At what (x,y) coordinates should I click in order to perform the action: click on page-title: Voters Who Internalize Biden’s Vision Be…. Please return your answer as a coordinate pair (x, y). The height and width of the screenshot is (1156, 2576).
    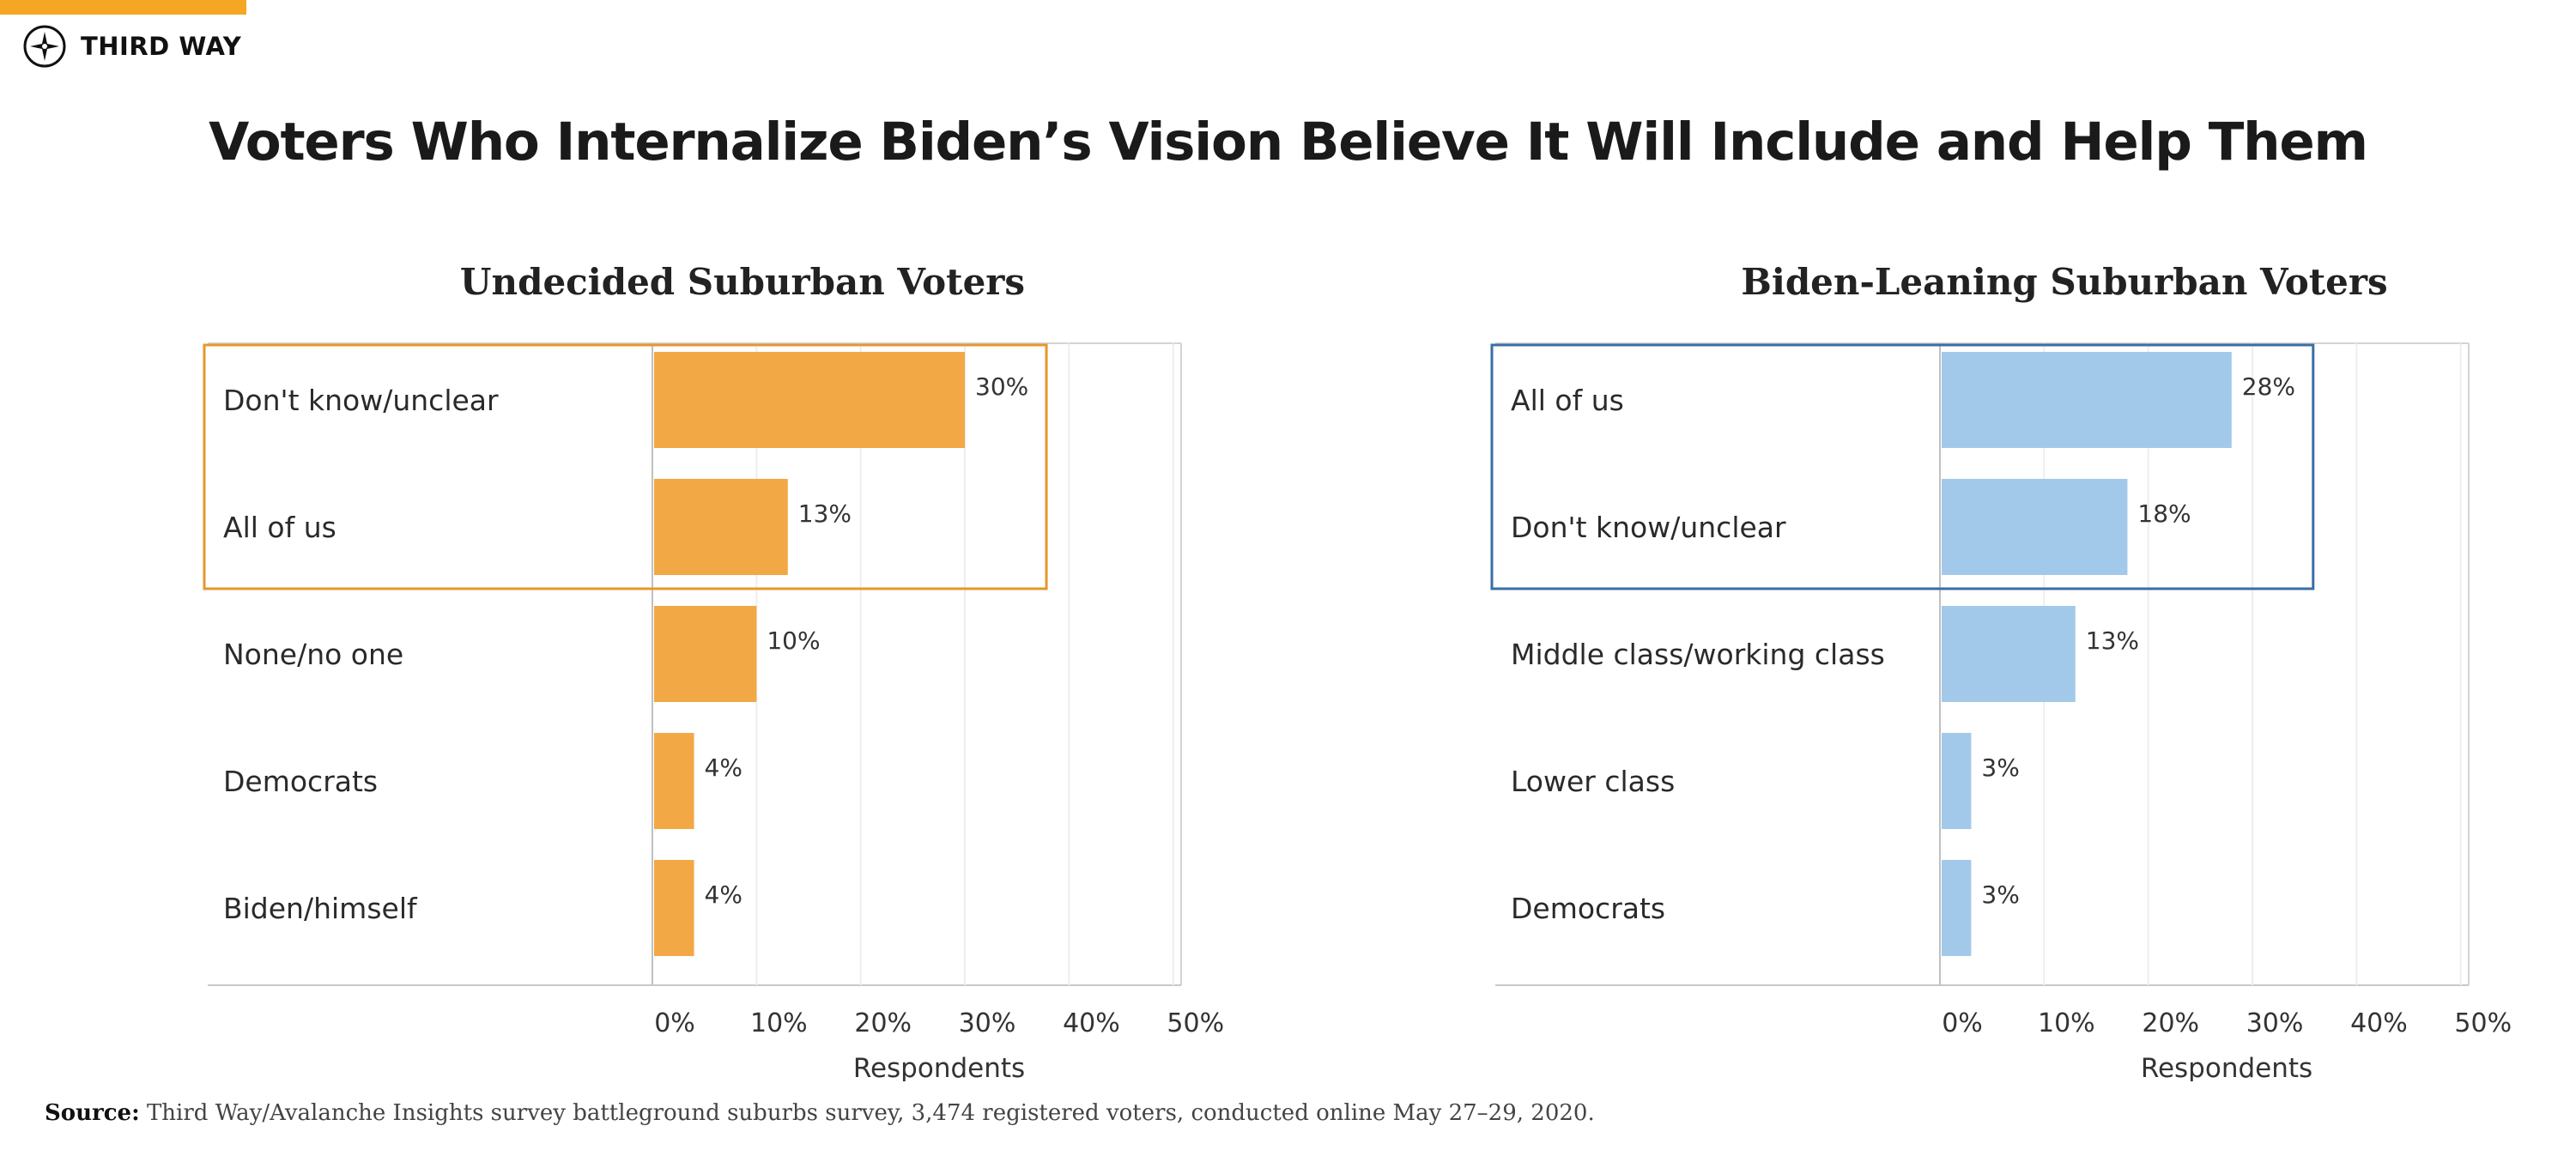
    Looking at the image, I should click on (1288, 142).